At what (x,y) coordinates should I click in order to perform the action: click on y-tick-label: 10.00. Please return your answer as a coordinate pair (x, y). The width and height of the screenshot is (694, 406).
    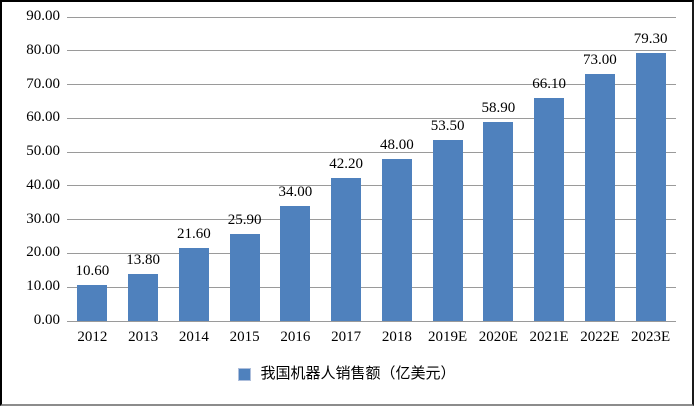
    Looking at the image, I should click on (43, 286).